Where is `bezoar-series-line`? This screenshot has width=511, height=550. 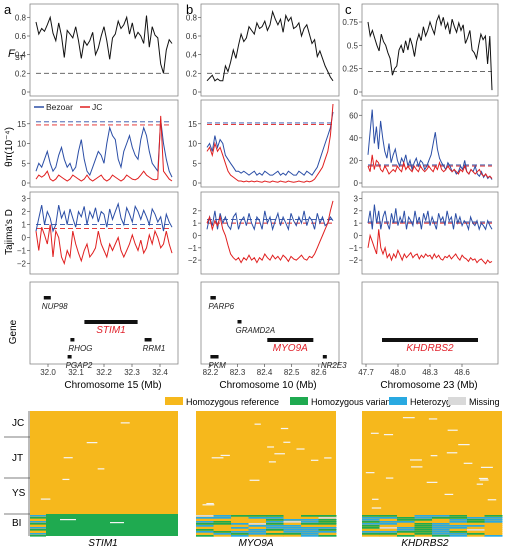
bezoar-series-line is located at coordinates (270, 221).